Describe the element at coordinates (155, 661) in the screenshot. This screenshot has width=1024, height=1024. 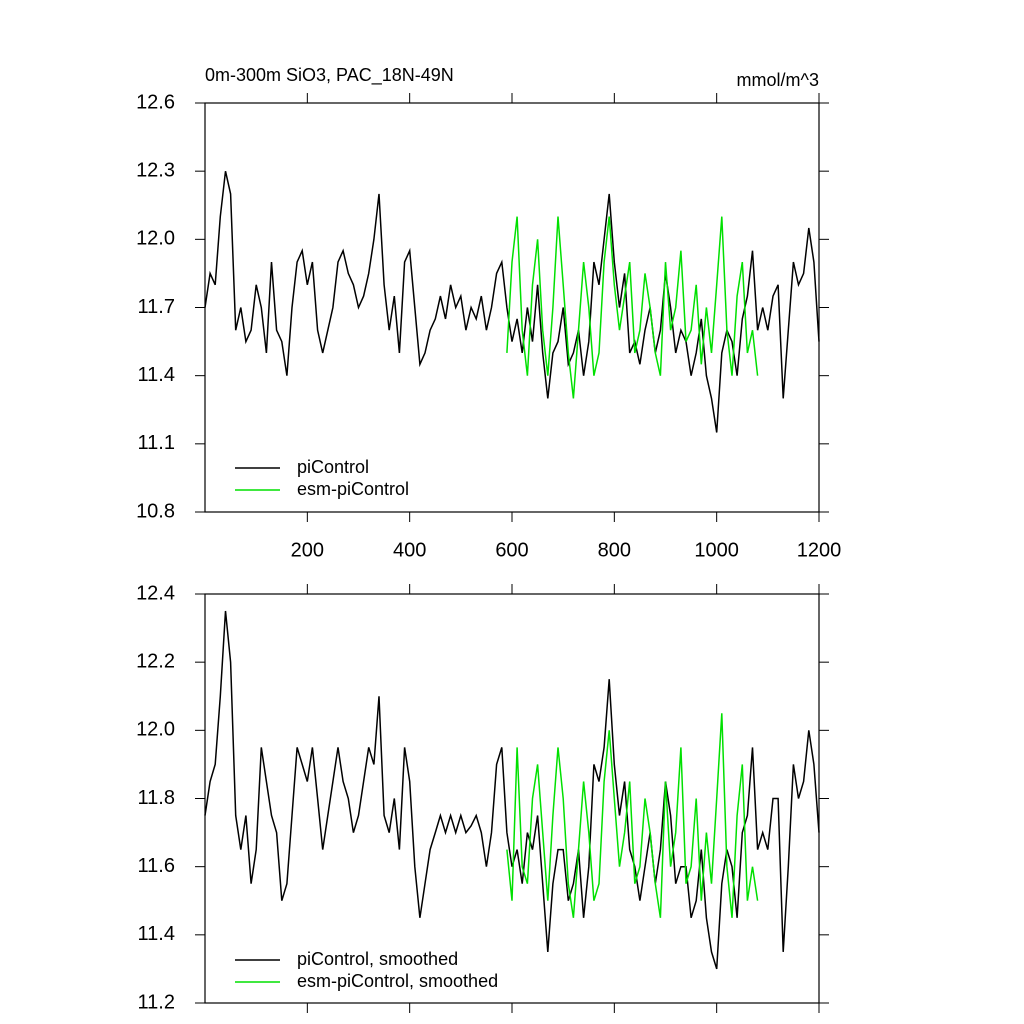
I see `y-tick-label: 12.2` at that location.